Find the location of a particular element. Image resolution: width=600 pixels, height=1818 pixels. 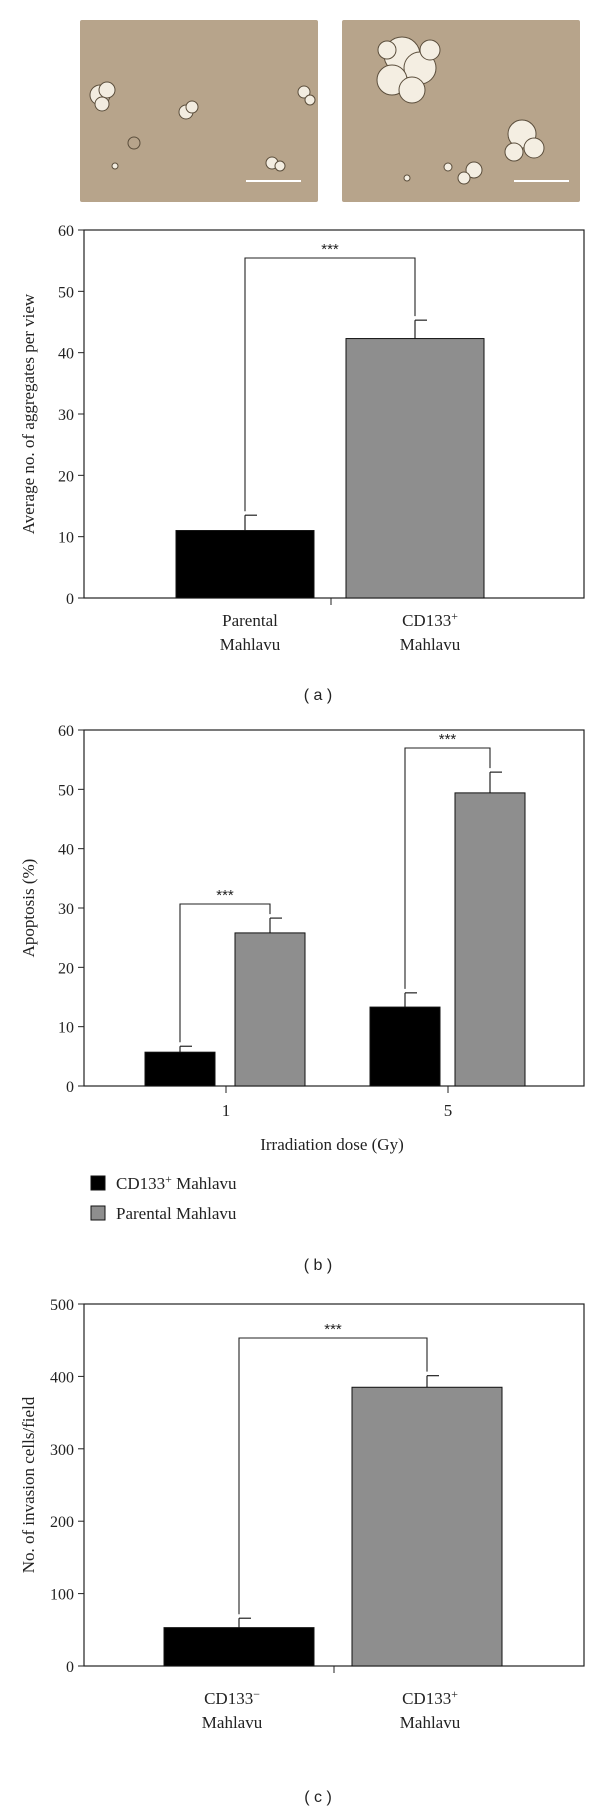

y-axis-label: No. of invasion cells/field is located at coordinates (28, 1484).